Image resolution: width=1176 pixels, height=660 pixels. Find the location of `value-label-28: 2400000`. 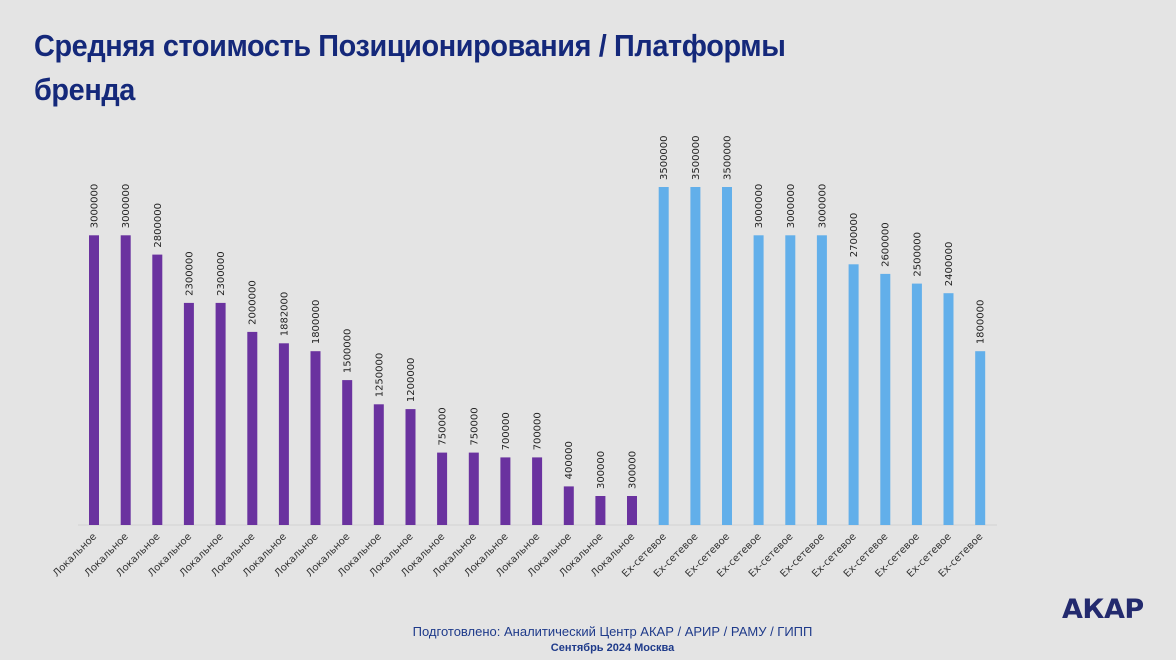

value-label-28: 2400000 is located at coordinates (949, 264).